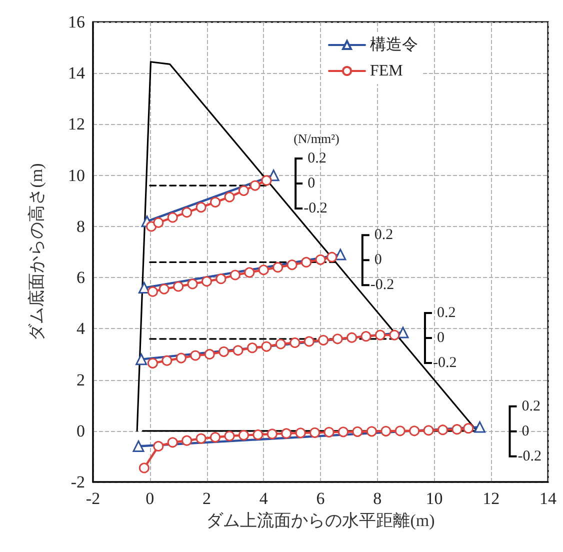  What do you see at coordinates (81, 328) in the screenshot?
I see `y-tick-label: 4` at bounding box center [81, 328].